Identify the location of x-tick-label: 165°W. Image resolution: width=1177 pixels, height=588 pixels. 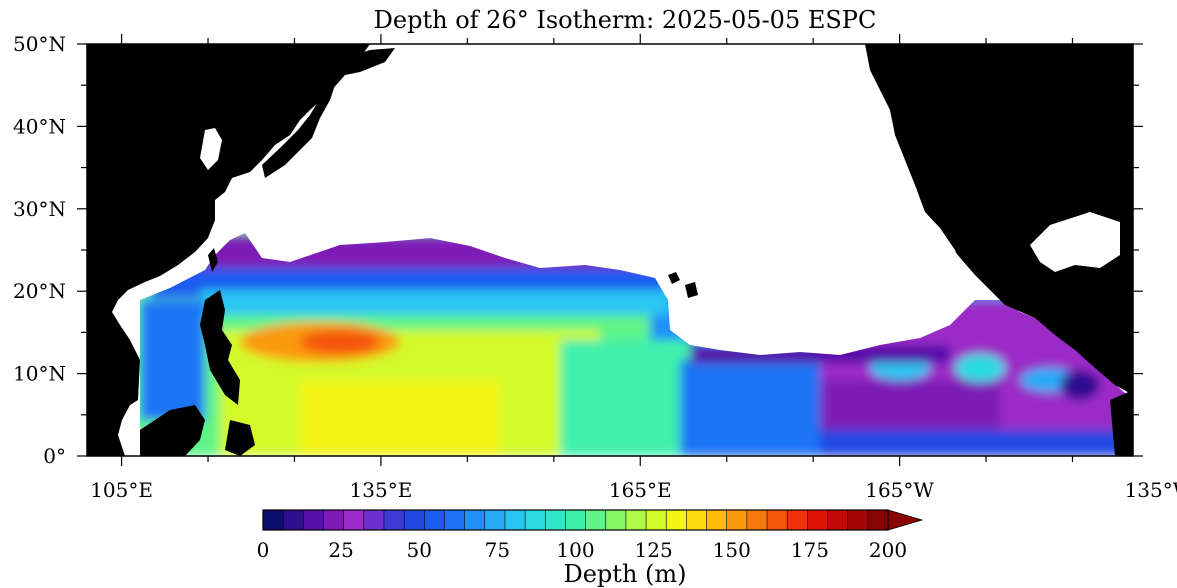
(899, 490).